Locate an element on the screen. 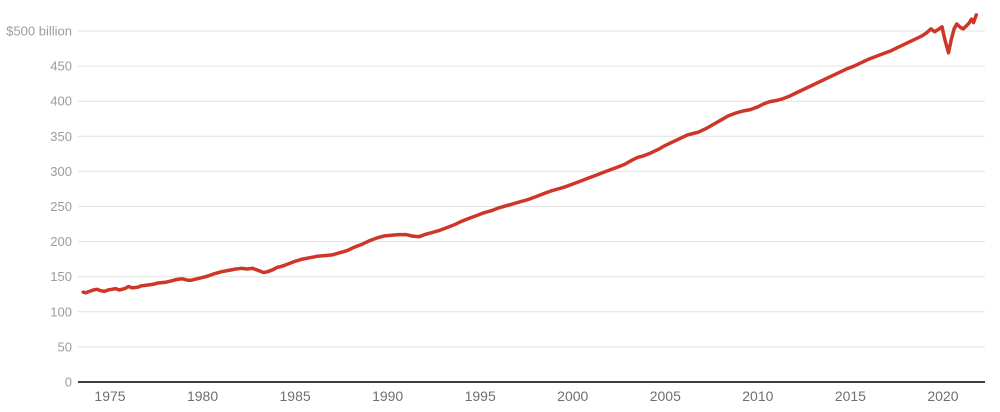  y-tick-label: 150 is located at coordinates (61, 276).